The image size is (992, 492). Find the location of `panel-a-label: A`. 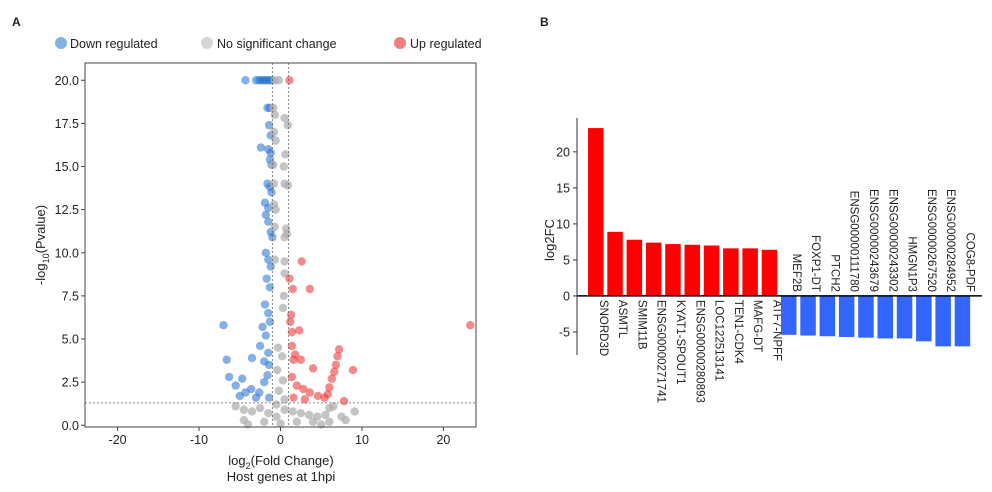

panel-a-label: A is located at coordinates (16, 22).